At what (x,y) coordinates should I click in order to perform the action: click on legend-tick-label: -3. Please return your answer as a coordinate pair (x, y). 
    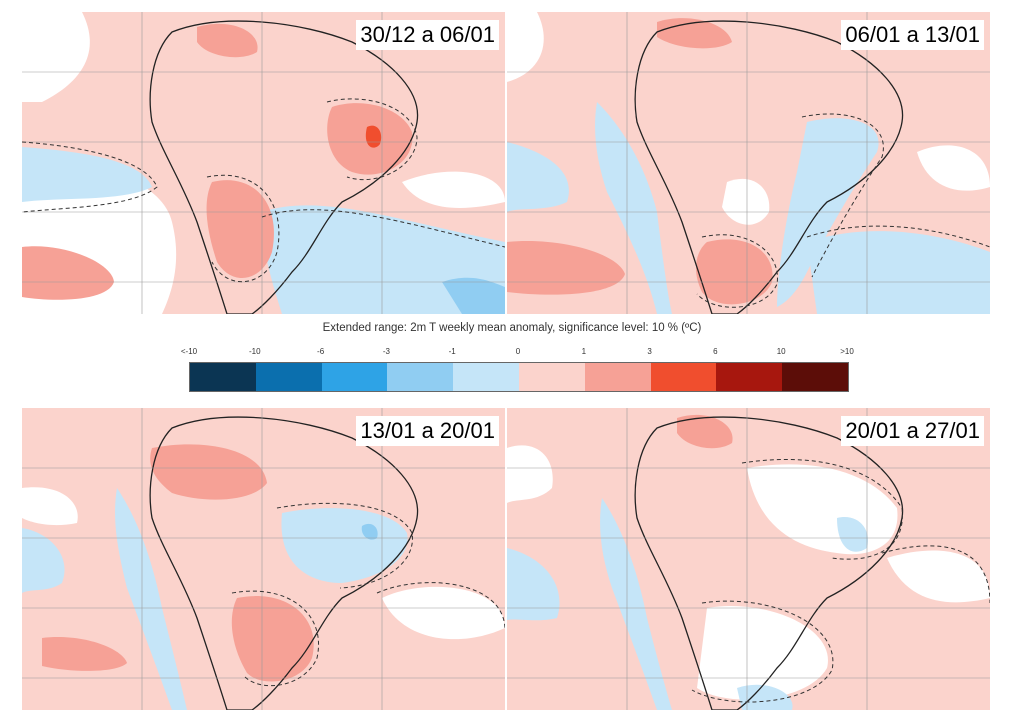
    Looking at the image, I should click on (386, 351).